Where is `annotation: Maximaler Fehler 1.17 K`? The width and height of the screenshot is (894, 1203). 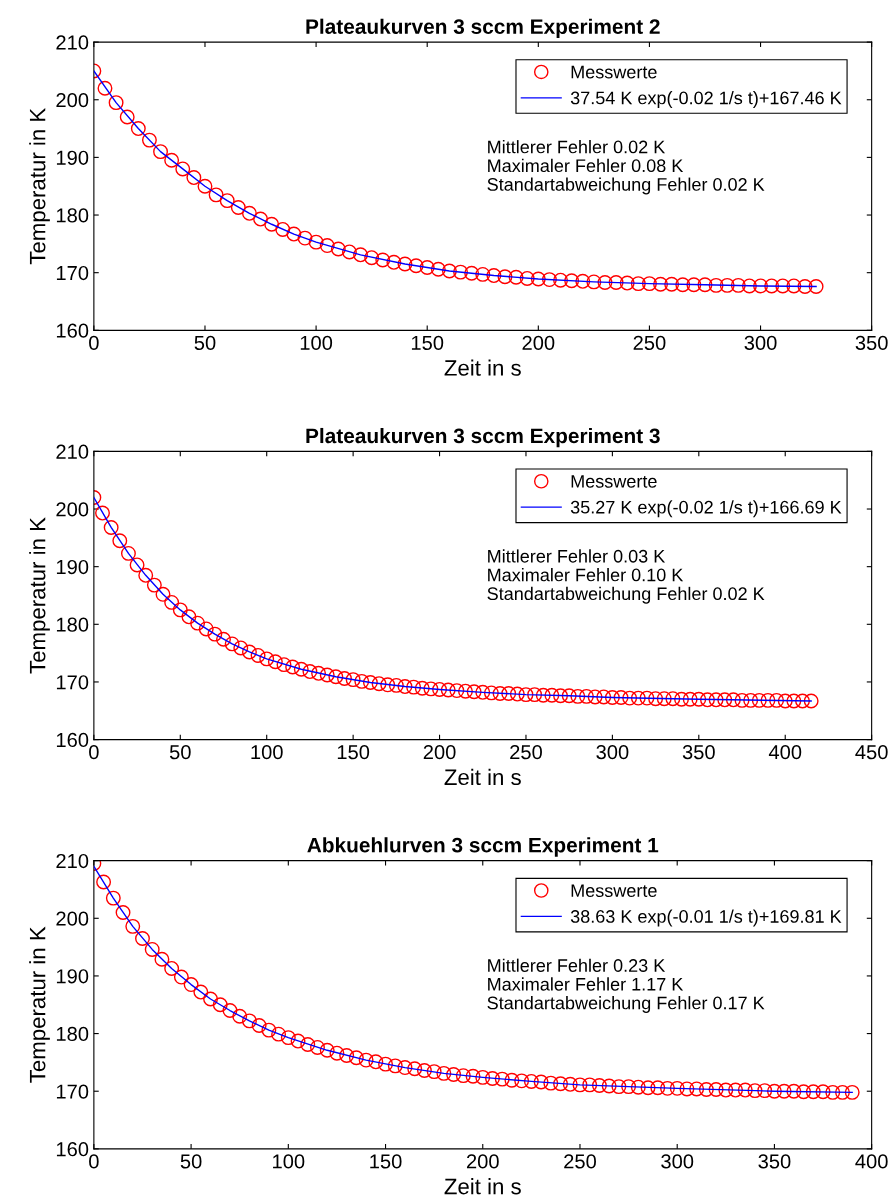 annotation: Maximaler Fehler 1.17 K is located at coordinates (586, 984).